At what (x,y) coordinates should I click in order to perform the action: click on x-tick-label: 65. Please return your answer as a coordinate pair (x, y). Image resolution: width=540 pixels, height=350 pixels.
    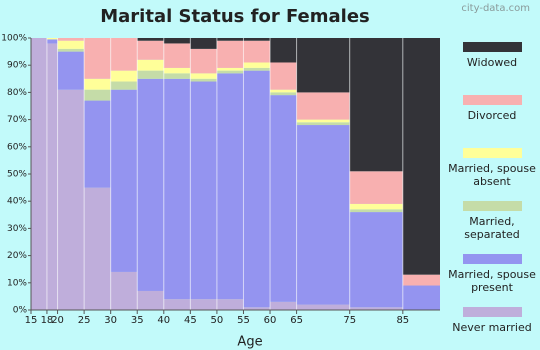
    Looking at the image, I should click on (296, 320).